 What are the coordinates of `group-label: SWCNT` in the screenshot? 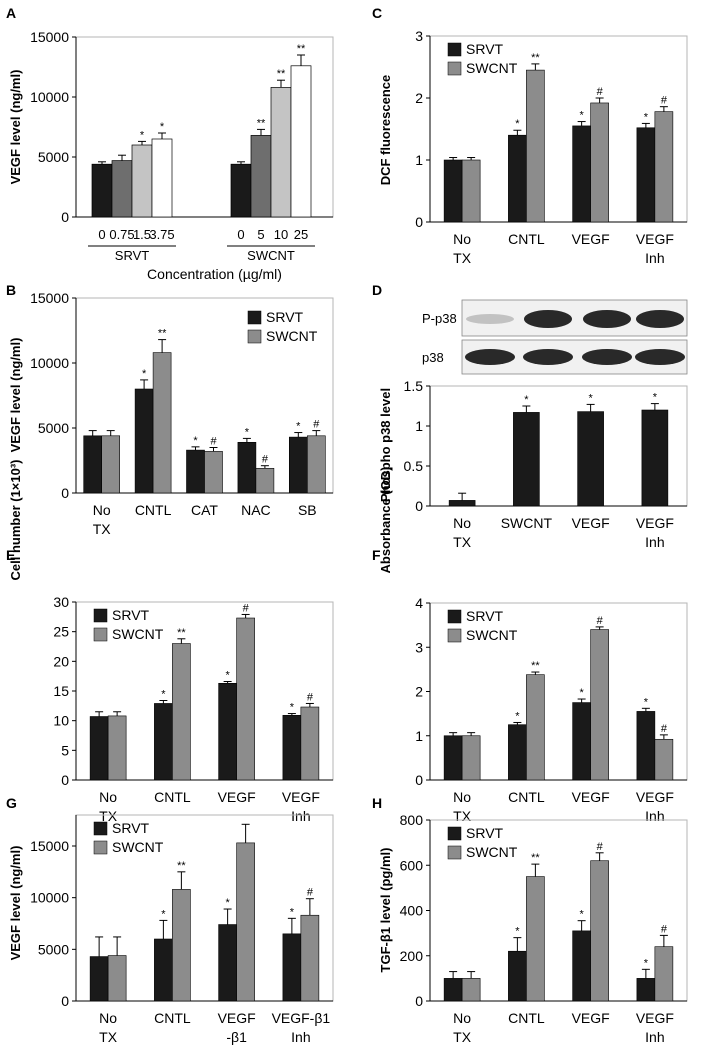 It's located at (271, 255).